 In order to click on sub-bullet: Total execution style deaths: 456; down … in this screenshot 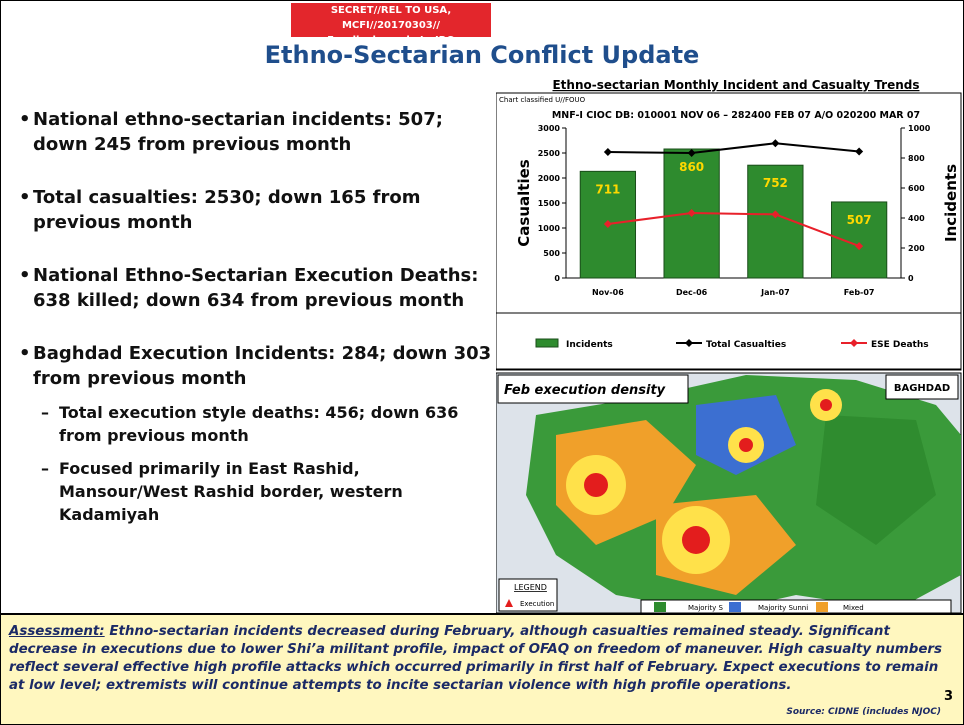, I will do `click(263, 424)`.